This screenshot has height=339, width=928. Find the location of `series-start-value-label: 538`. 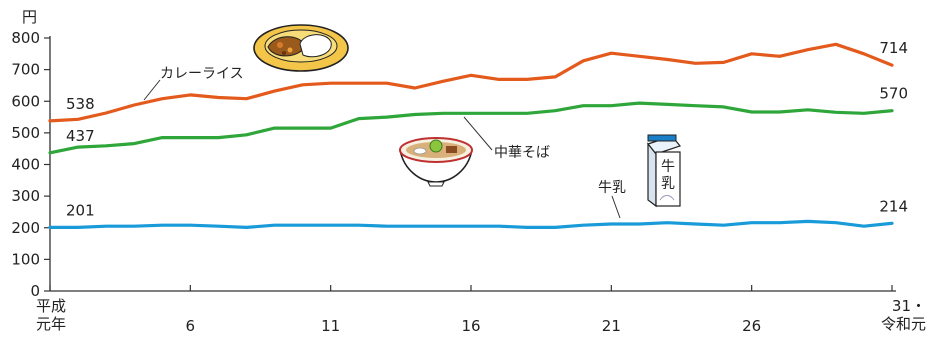

series-start-value-label: 538 is located at coordinates (80, 104).